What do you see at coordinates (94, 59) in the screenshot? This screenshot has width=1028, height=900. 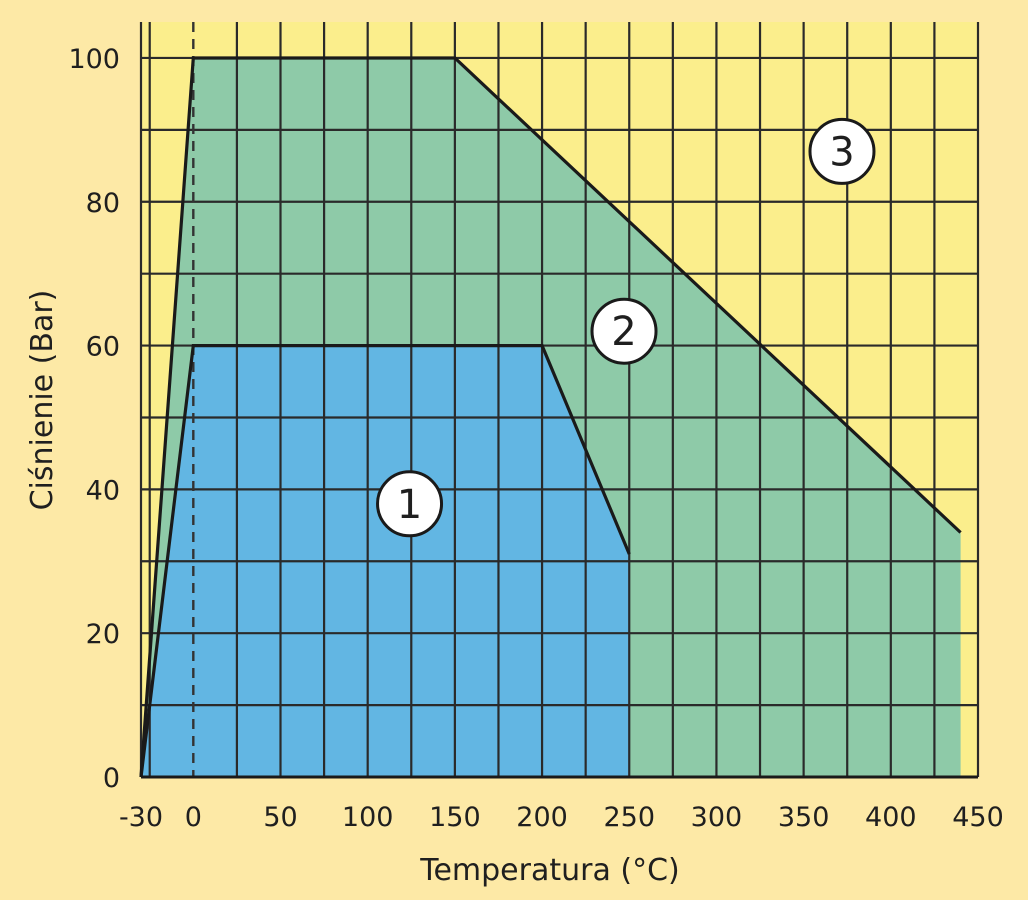 I see `y-tick-label: 100` at bounding box center [94, 59].